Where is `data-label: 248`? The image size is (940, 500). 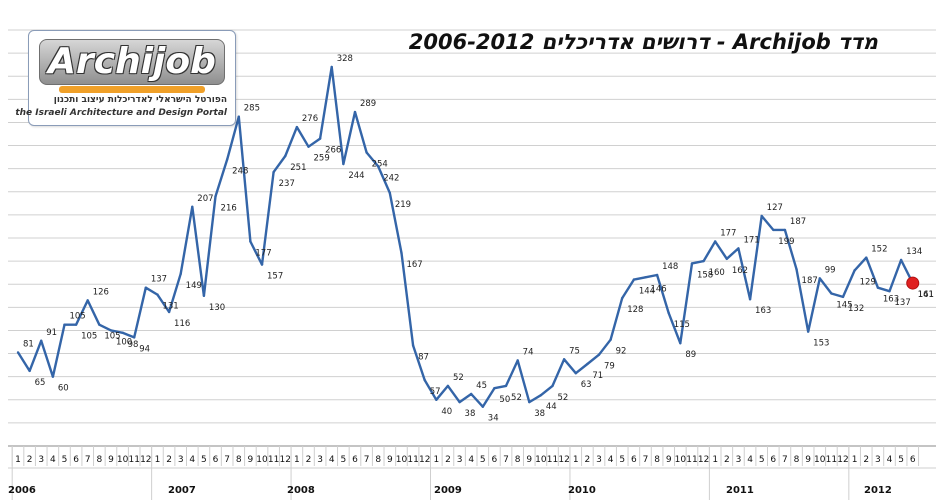
data-label: 248 is located at coordinates (240, 171).